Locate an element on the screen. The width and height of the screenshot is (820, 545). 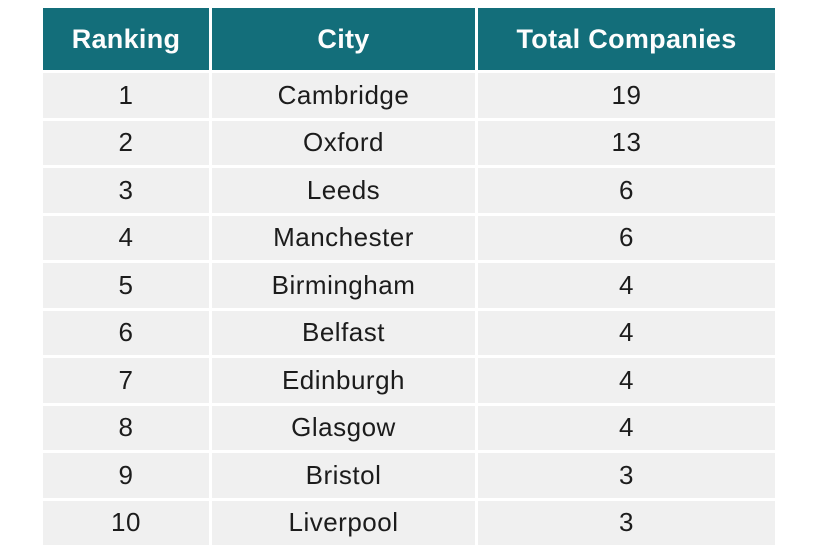
cell-total-companies: 13 is located at coordinates (626, 142).